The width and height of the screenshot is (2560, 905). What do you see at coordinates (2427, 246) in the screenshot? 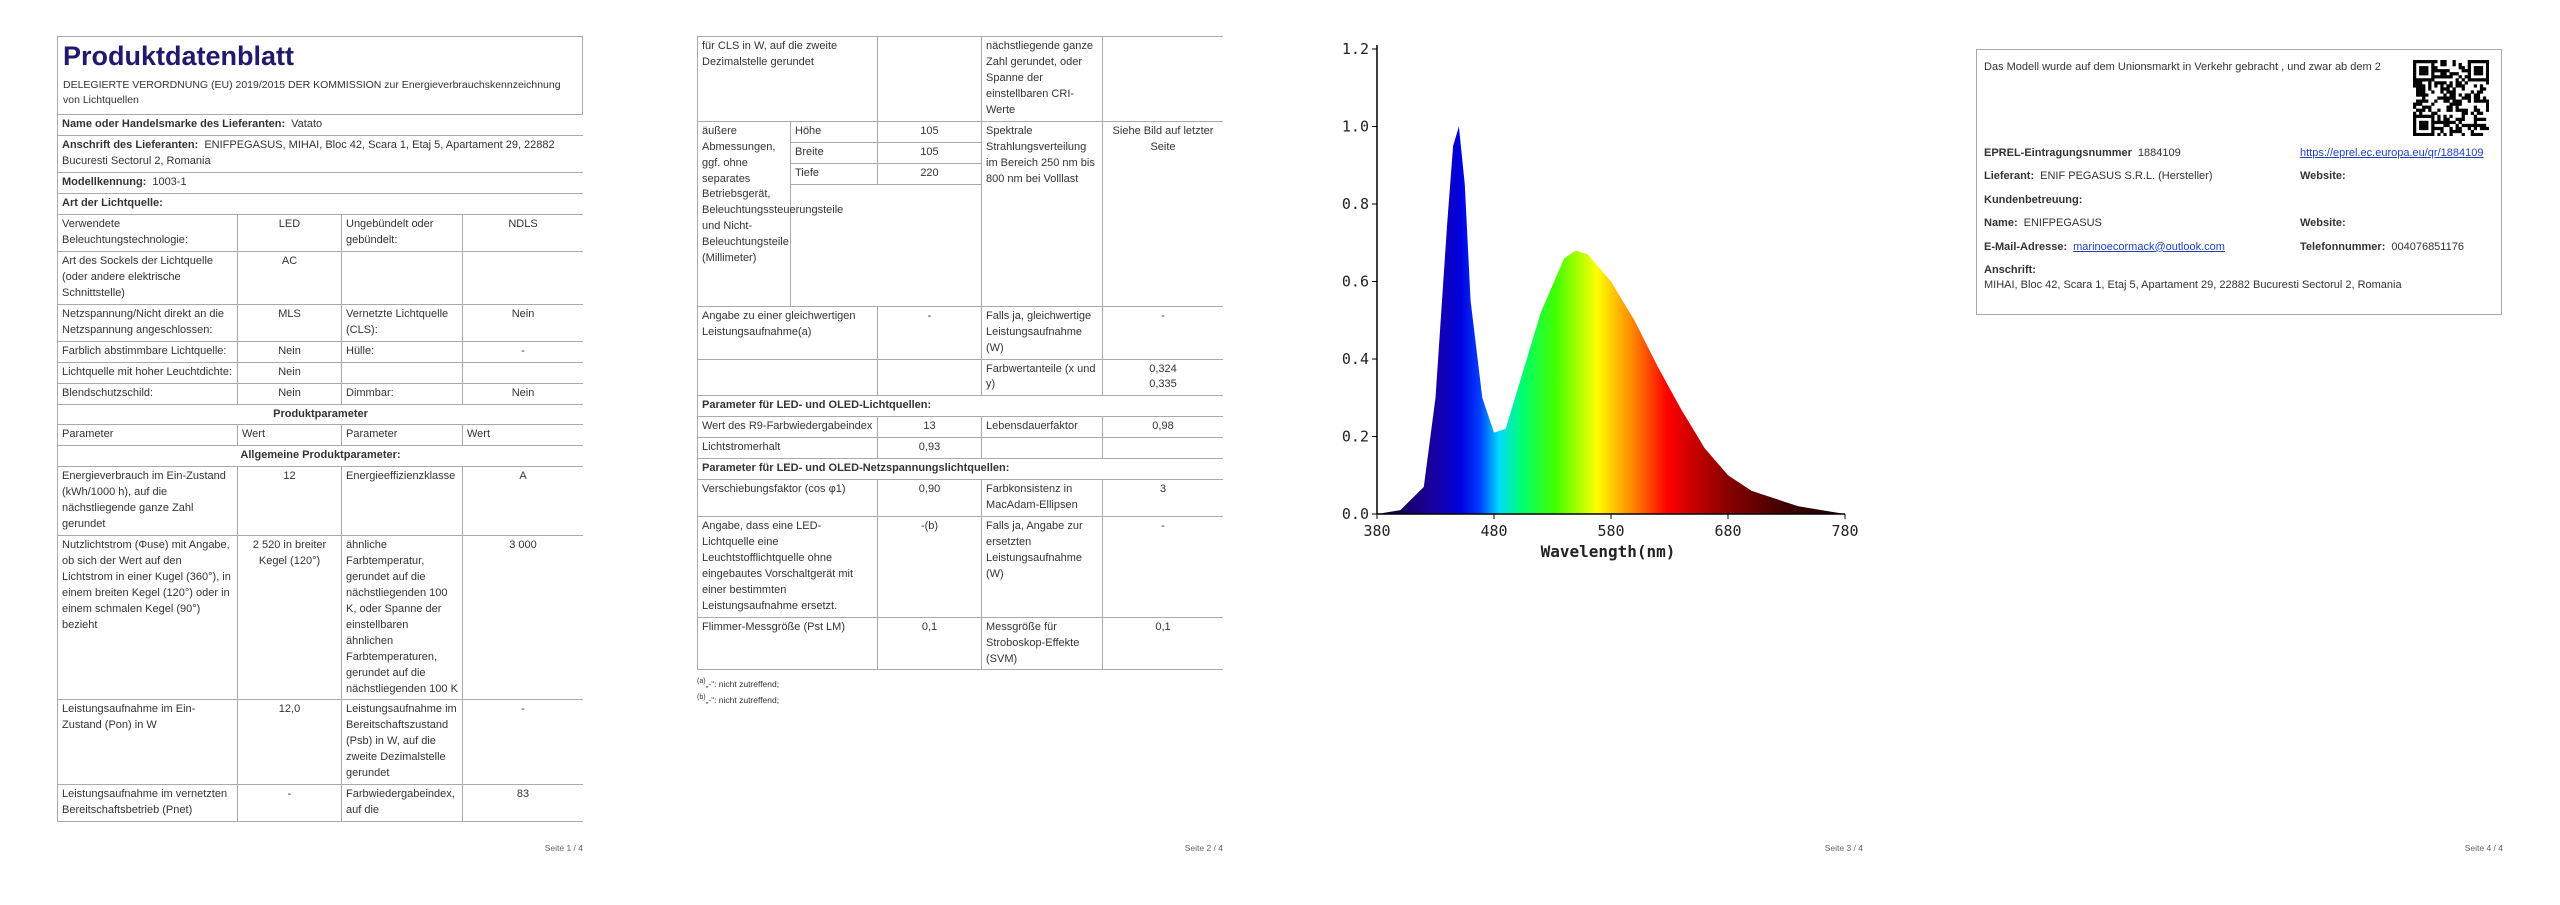
I see `info-value: 004076851176` at bounding box center [2427, 246].